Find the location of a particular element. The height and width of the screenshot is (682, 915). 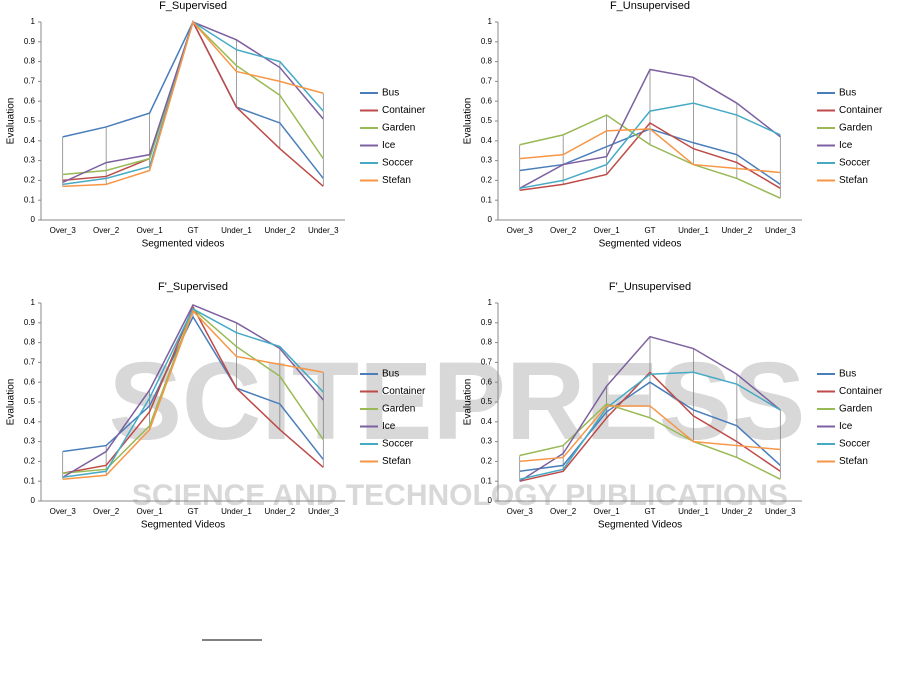

chart-title: F_Supervised is located at coordinates (193, 6).